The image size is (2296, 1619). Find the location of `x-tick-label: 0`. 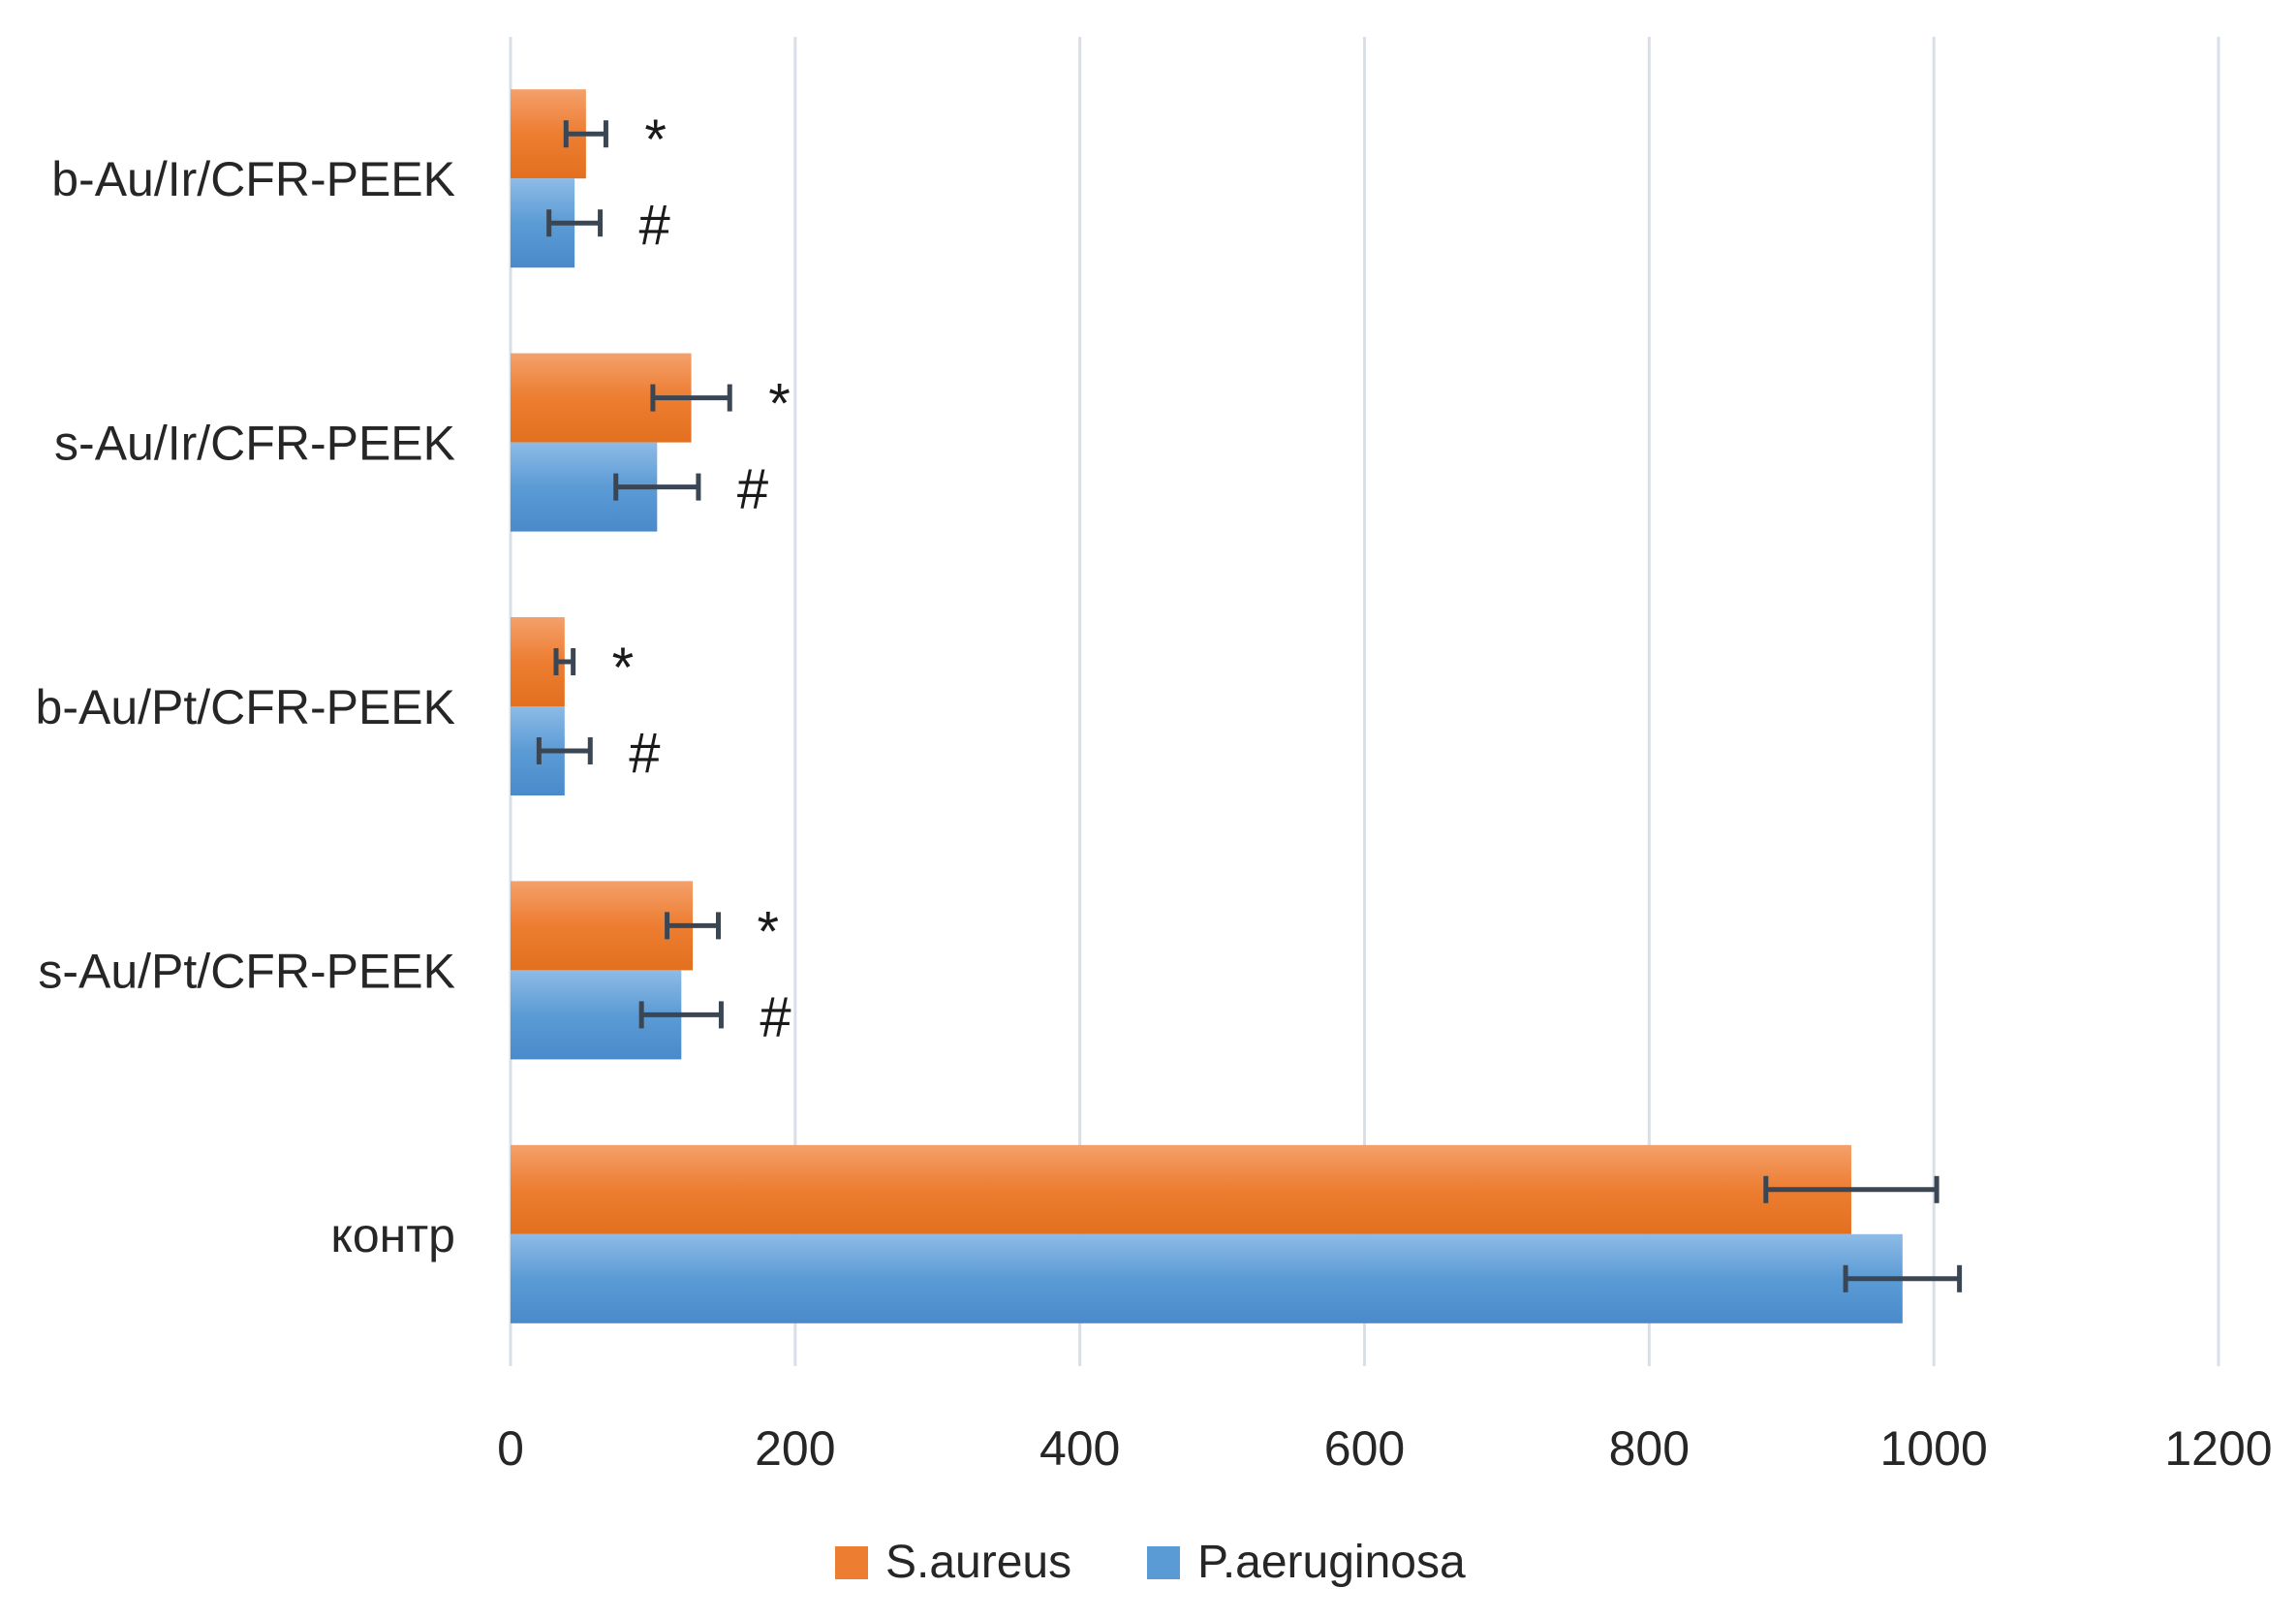

x-tick-label: 0 is located at coordinates (510, 1448).